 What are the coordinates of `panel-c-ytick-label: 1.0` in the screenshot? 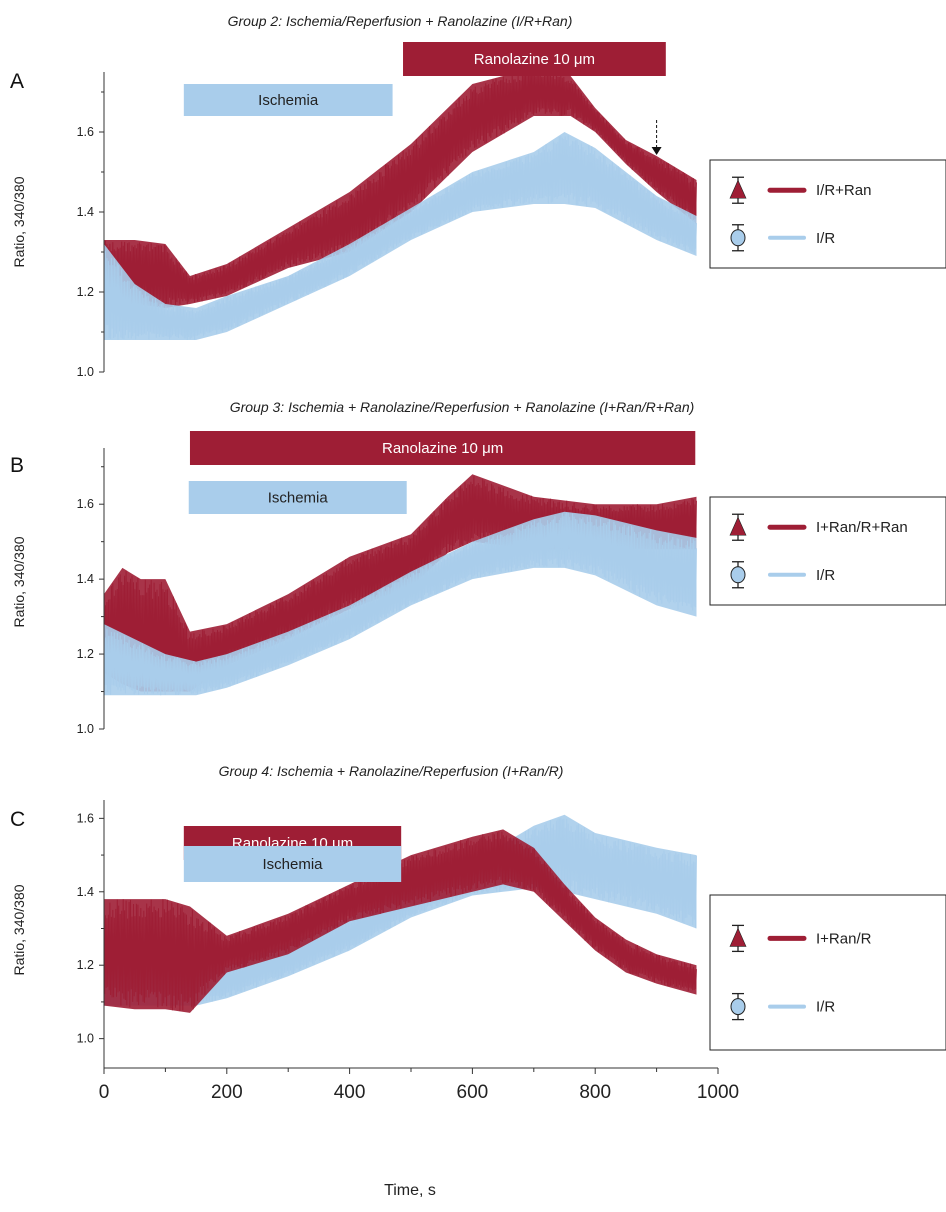 It's located at (85, 1039).